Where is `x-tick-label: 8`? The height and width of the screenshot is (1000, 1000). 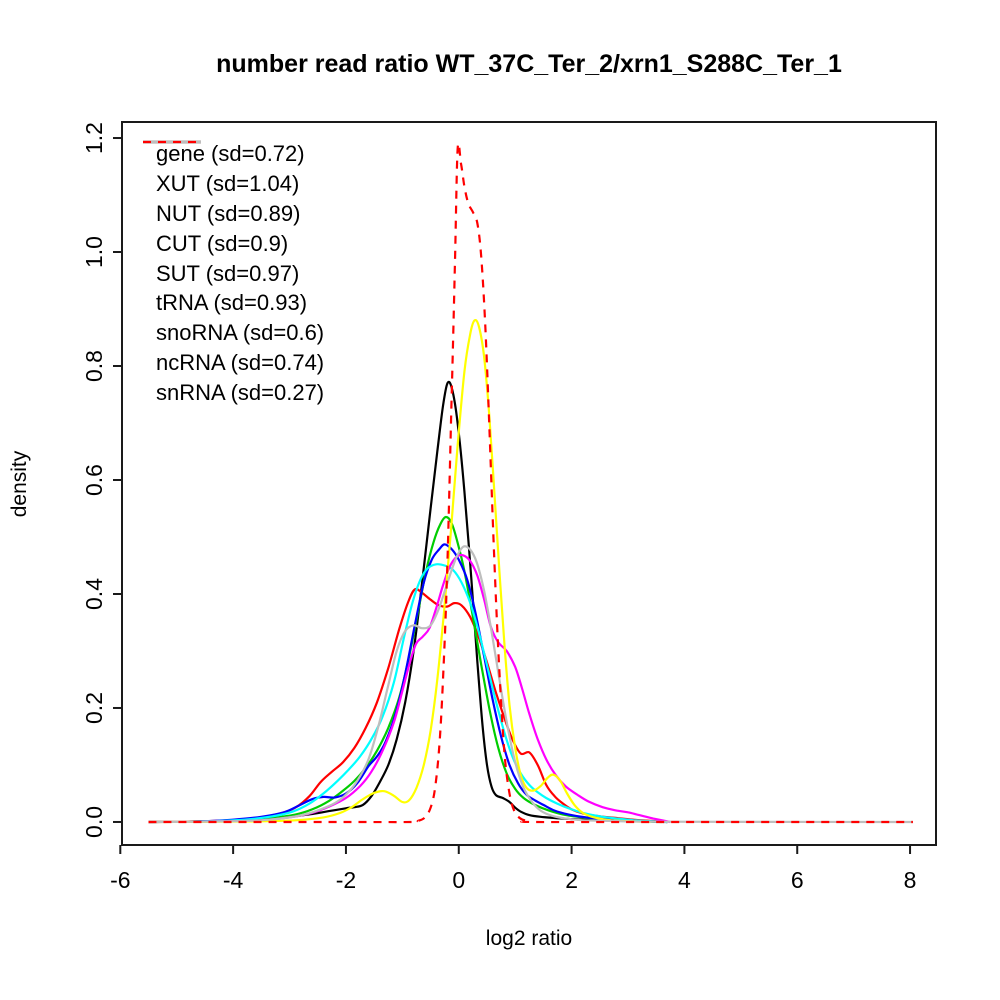 x-tick-label: 8 is located at coordinates (910, 880).